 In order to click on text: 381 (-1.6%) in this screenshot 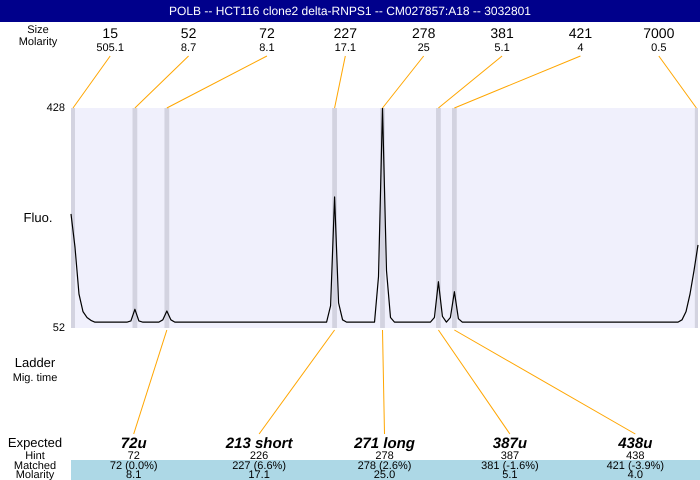, I will do `click(510, 466)`.